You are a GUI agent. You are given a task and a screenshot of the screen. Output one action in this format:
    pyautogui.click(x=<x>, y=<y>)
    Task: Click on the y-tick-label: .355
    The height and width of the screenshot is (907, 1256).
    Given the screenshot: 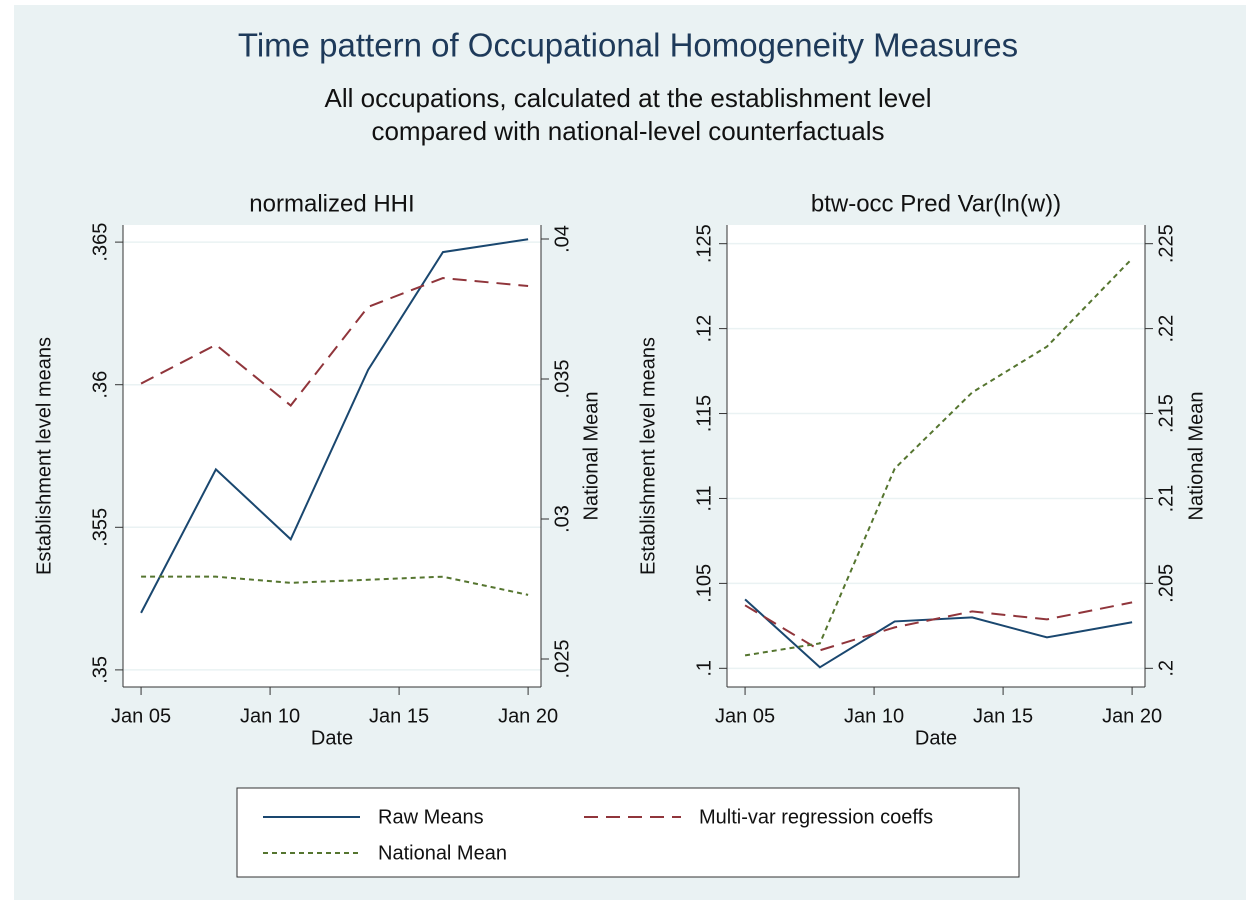 What is the action you would take?
    pyautogui.click(x=100, y=527)
    